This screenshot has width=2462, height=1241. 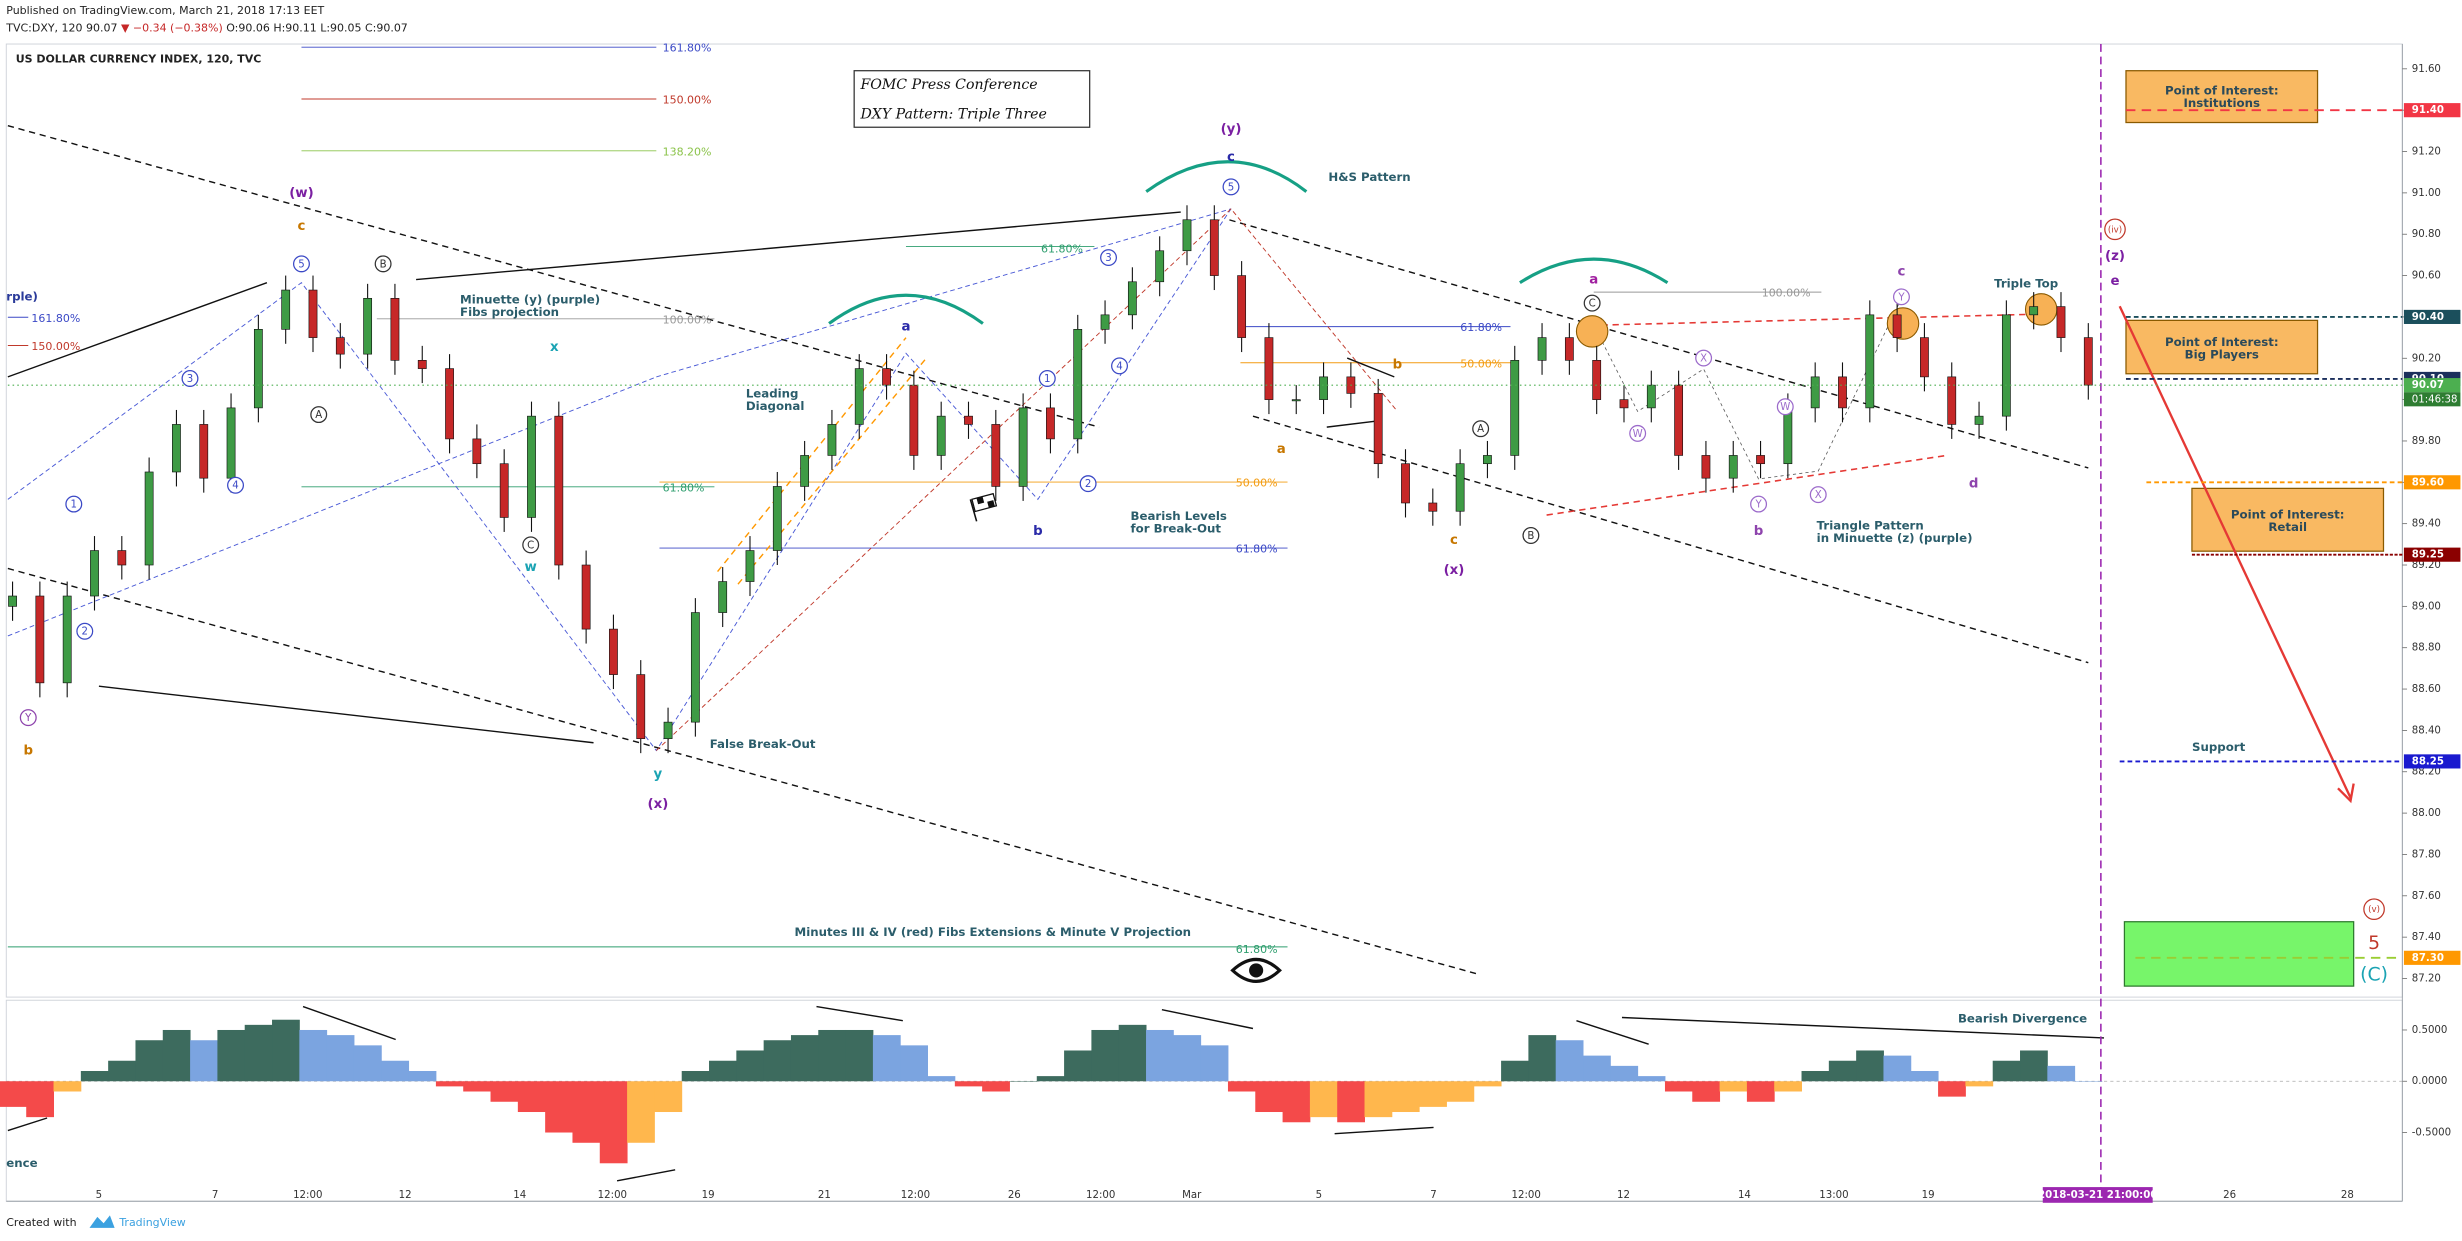 I want to click on eye-icon, so click(x=1256, y=970).